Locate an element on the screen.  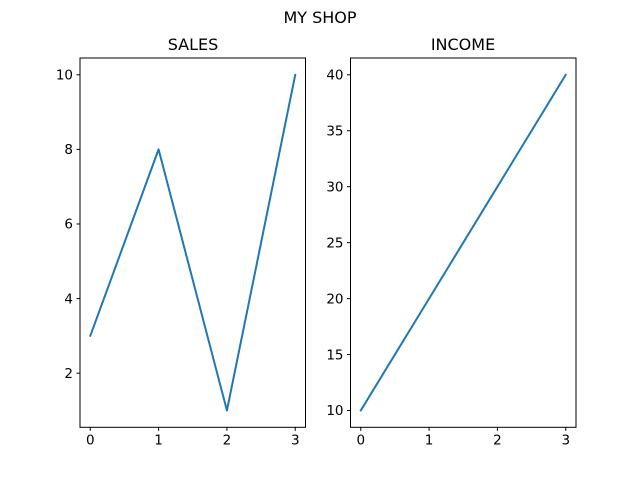
y-tick-label: 40 is located at coordinates (334, 76).